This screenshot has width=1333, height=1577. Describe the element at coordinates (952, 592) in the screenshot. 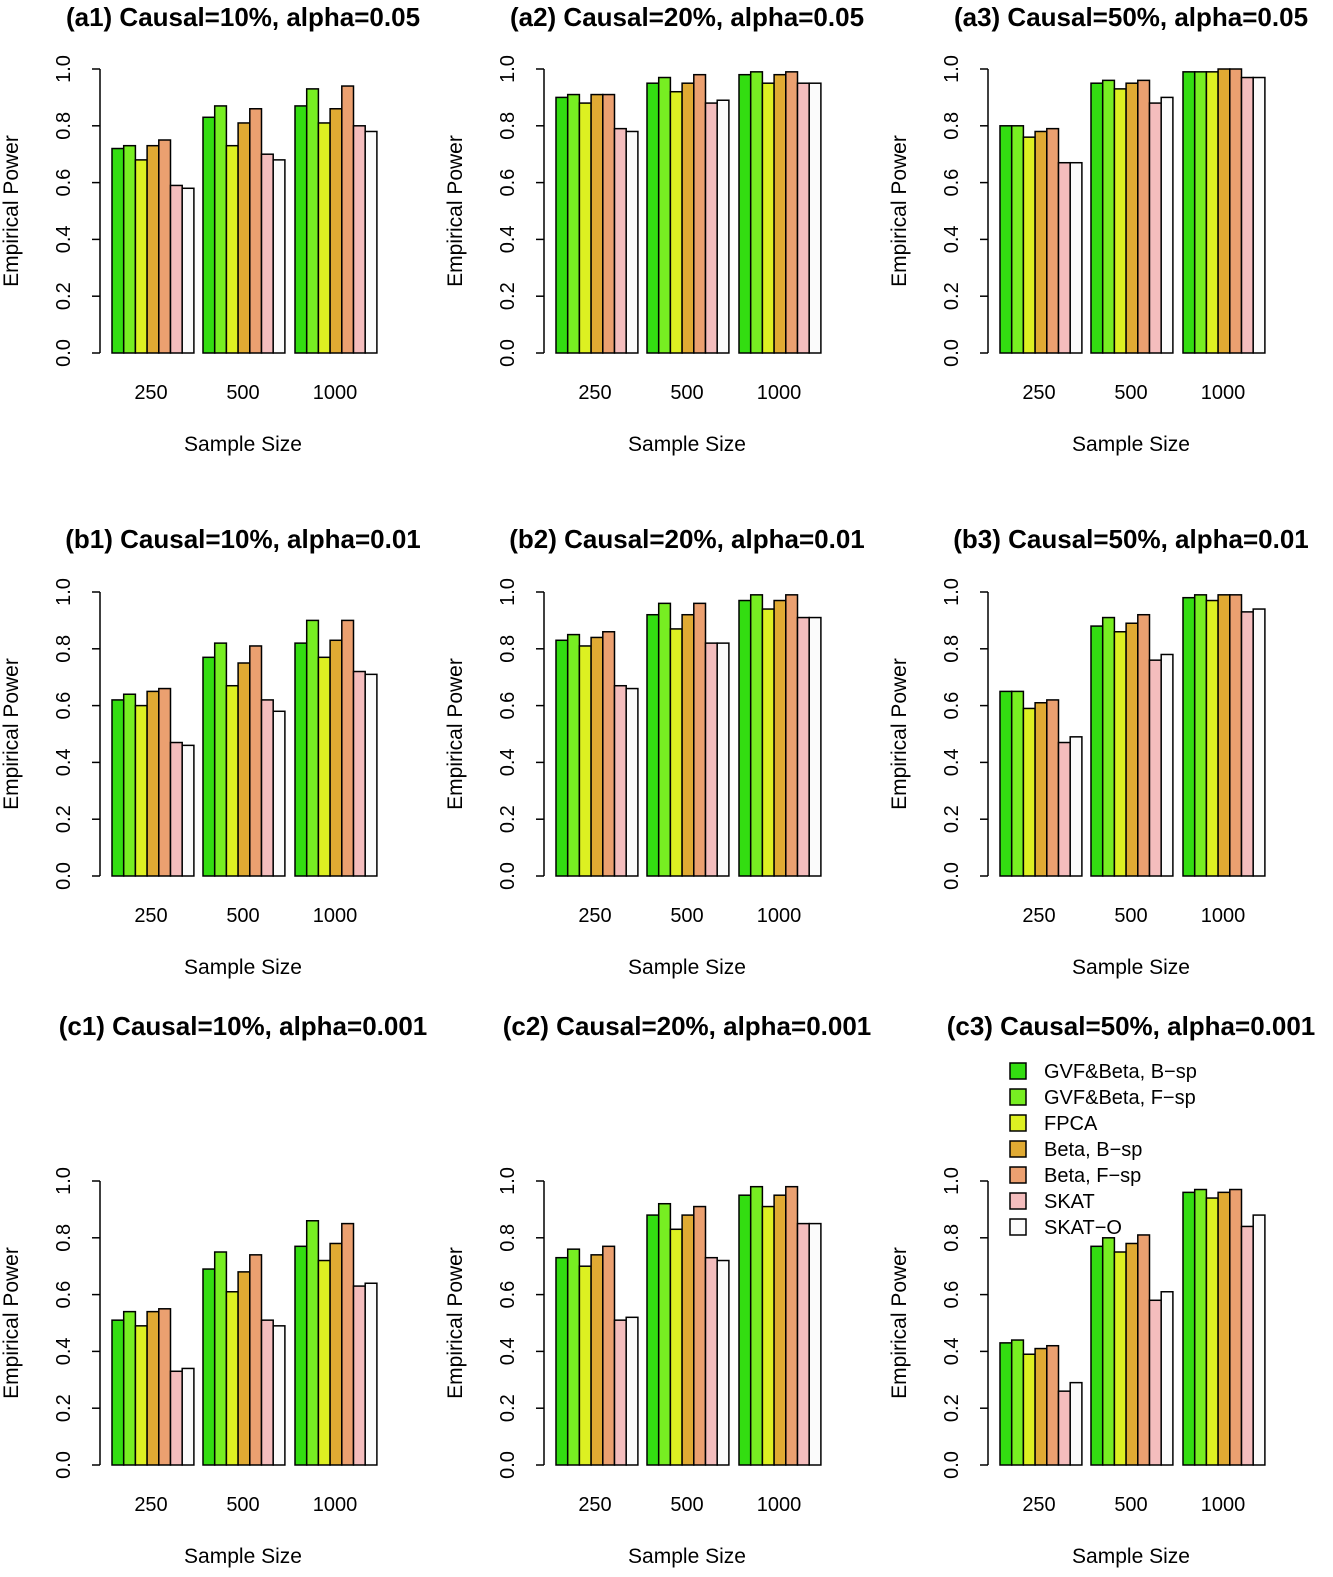

I see `y-tick-label: 1.0` at that location.